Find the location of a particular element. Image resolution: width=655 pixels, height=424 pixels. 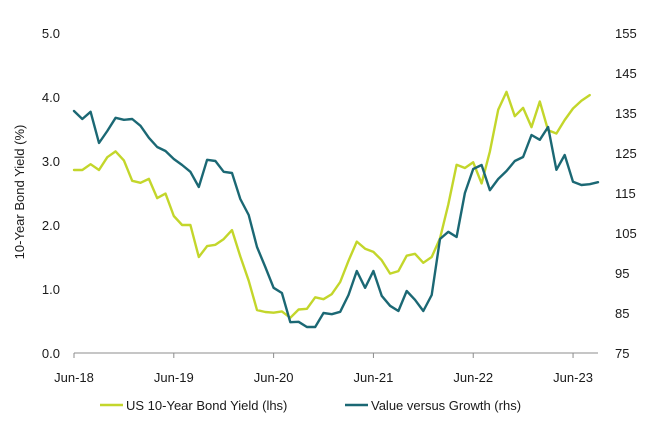

x-tick-label: Jun-23 is located at coordinates (573, 377).